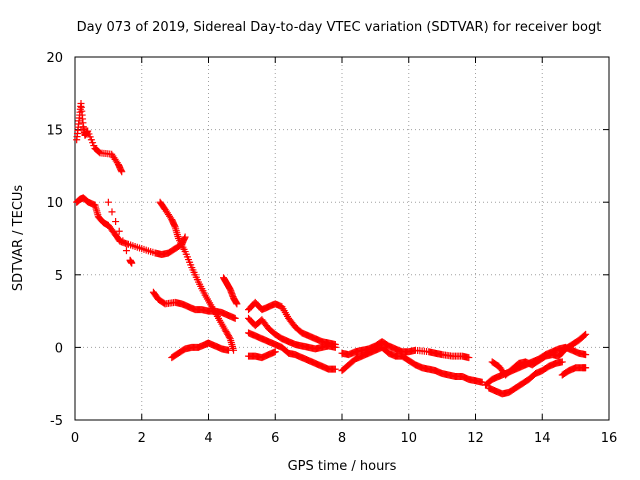 This screenshot has width=640, height=480. What do you see at coordinates (475, 438) in the screenshot?
I see `x-tick-label: 12` at bounding box center [475, 438].